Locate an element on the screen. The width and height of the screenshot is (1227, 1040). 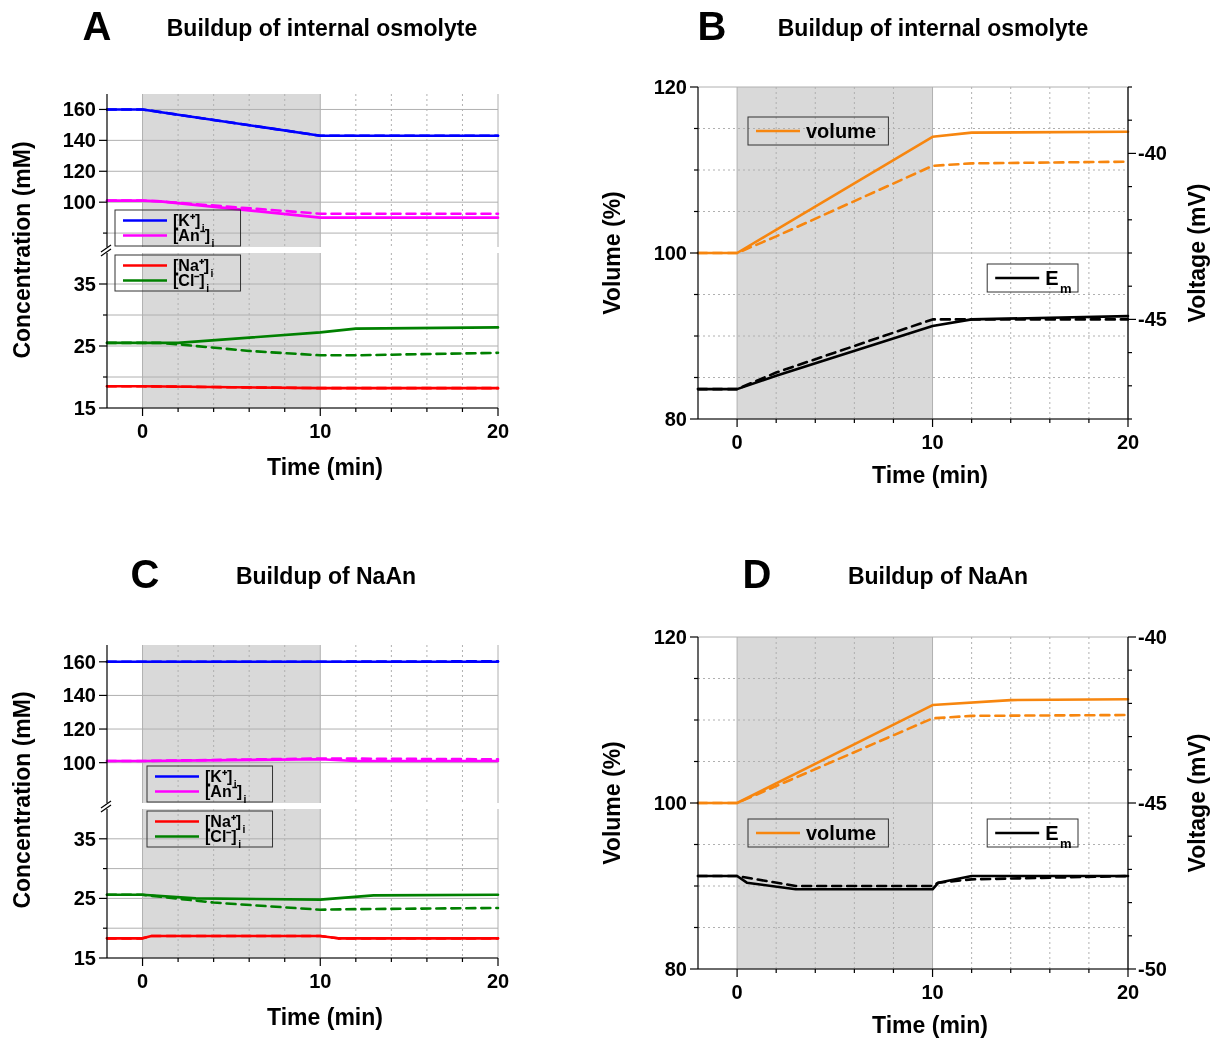
text: D is located at coordinates (757, 574).